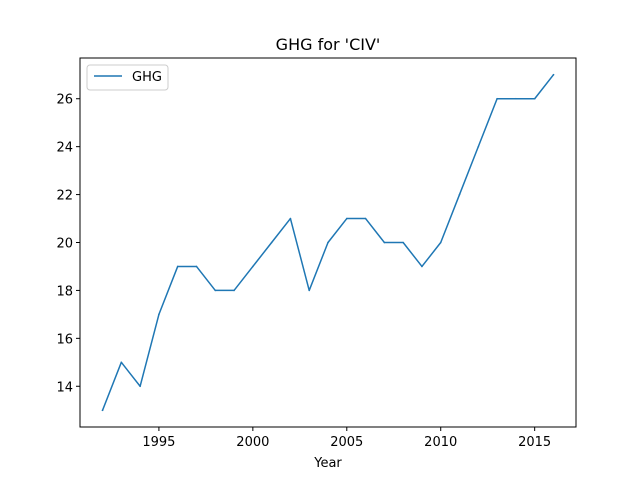 The height and width of the screenshot is (480, 640). What do you see at coordinates (384, 242) in the screenshot?
I see `data-point-2007` at bounding box center [384, 242].